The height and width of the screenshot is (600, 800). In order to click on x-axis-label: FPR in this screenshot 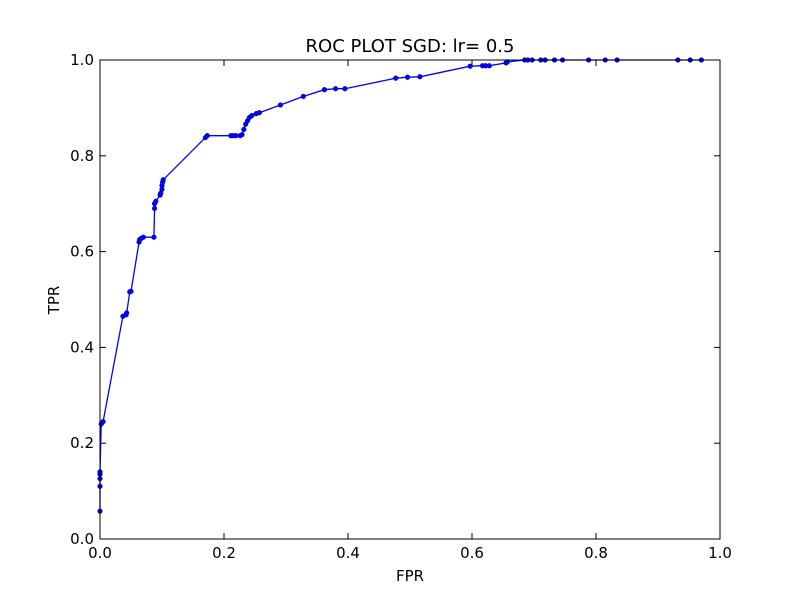, I will do `click(410, 576)`.